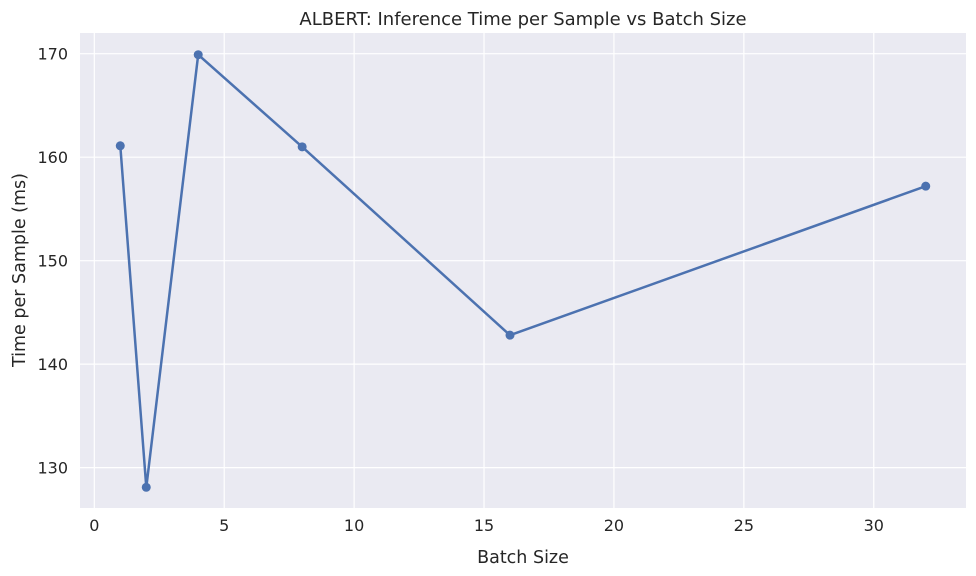 The height and width of the screenshot is (576, 976). I want to click on x-tick-label: 15, so click(484, 525).